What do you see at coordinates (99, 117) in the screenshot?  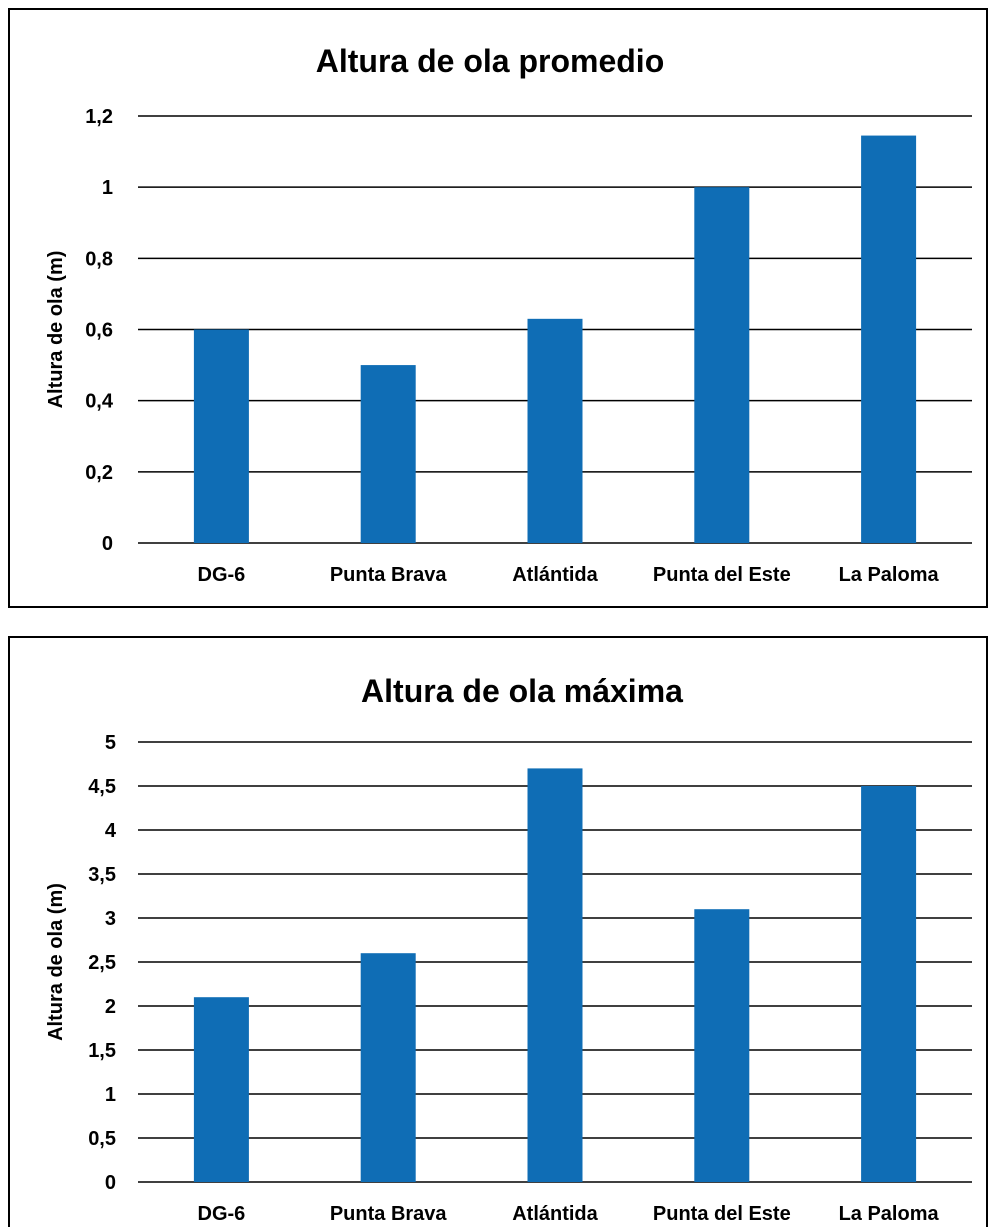 I see `y-tick-label: 1,2` at bounding box center [99, 117].